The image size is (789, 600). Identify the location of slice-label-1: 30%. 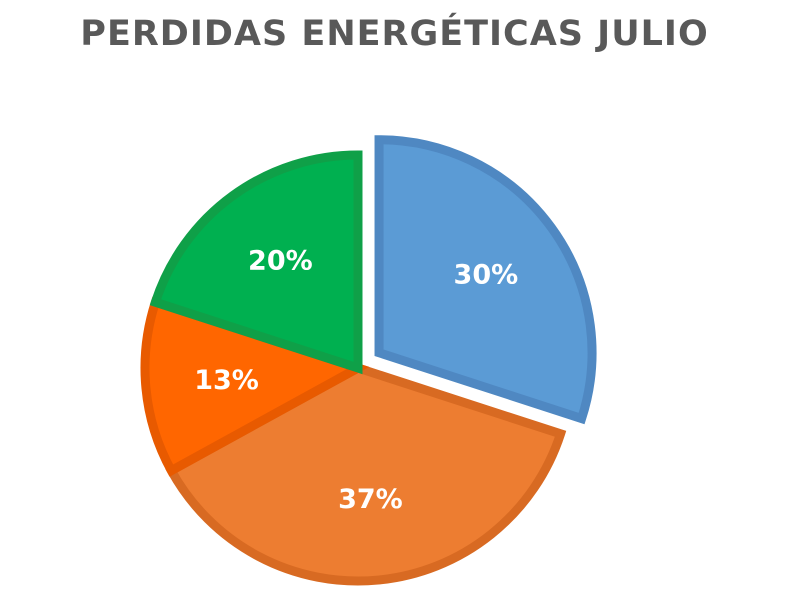
(486, 275).